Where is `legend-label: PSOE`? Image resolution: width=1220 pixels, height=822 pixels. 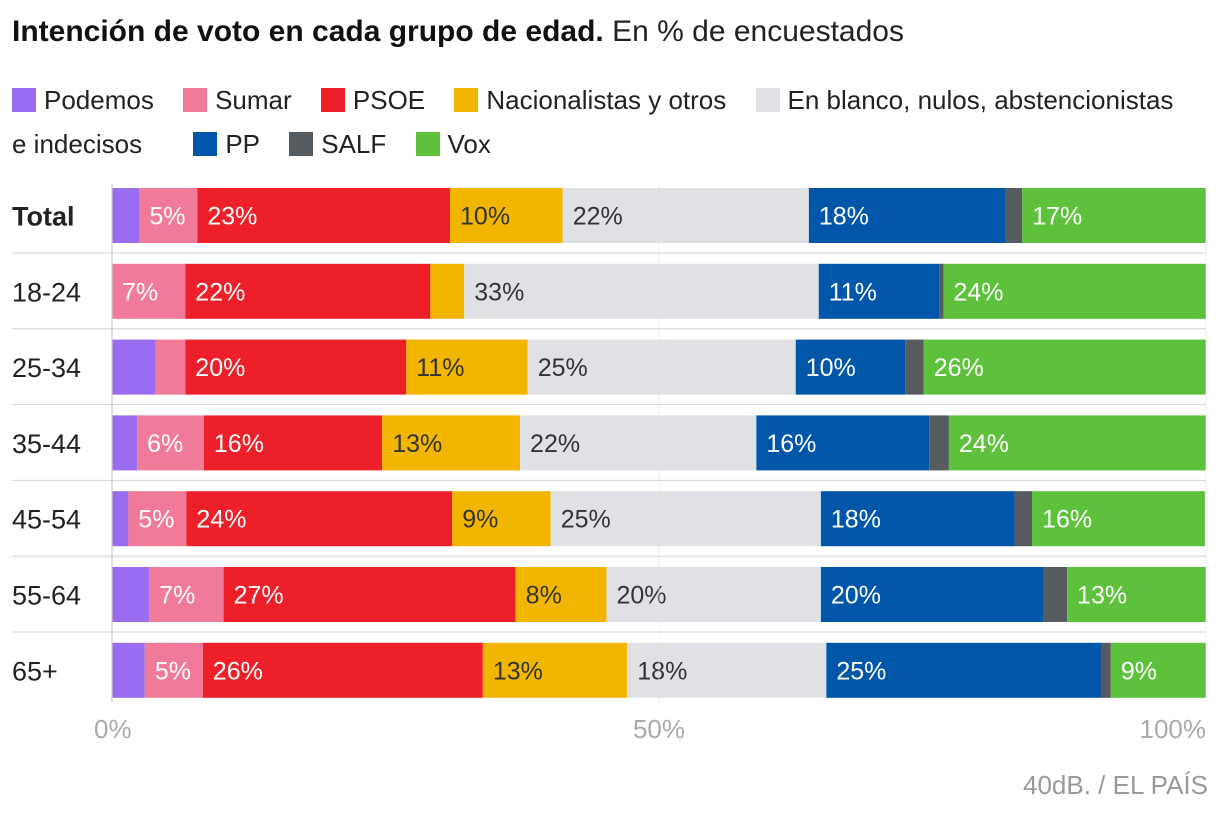
legend-label: PSOE is located at coordinates (389, 100).